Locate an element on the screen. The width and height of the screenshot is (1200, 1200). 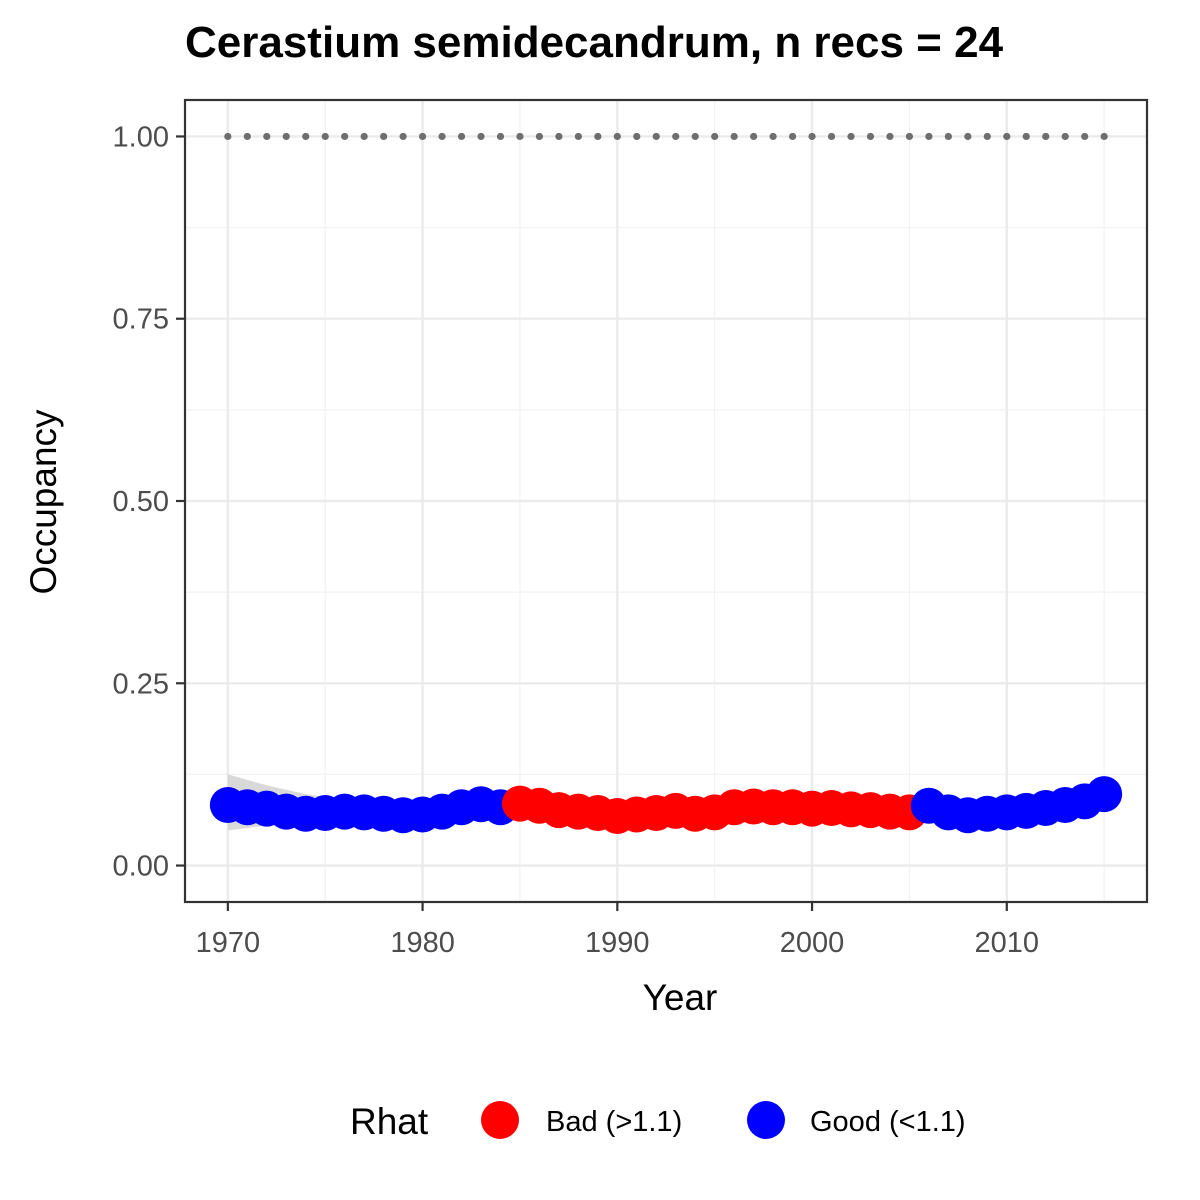
y-axis: 0.00 0.25 0.50 0.75 1.00 is located at coordinates (149, 502).